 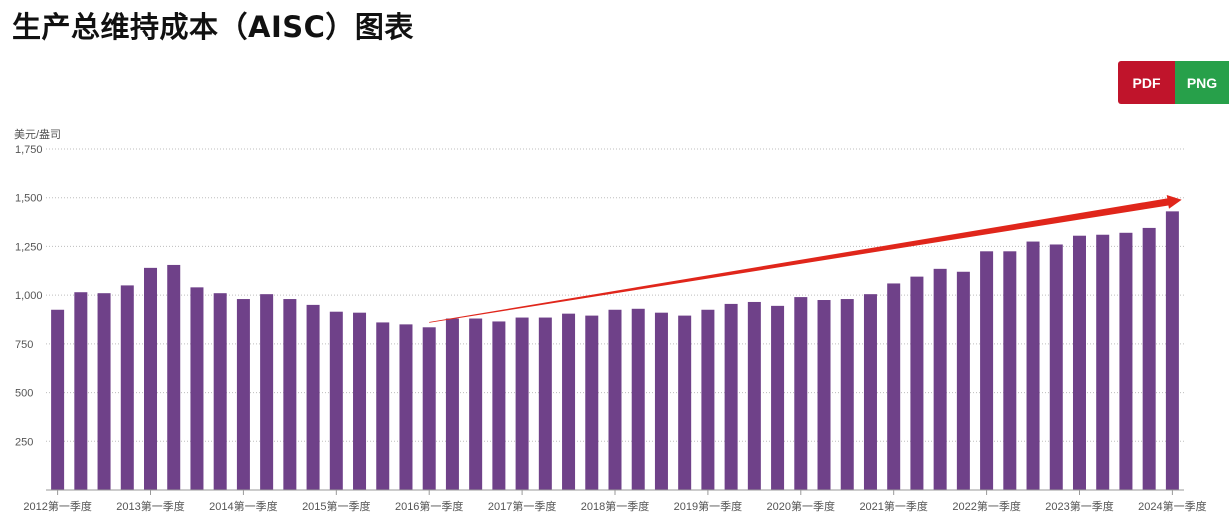 I want to click on x-tick-label: 2021第一季度, so click(x=893, y=506).